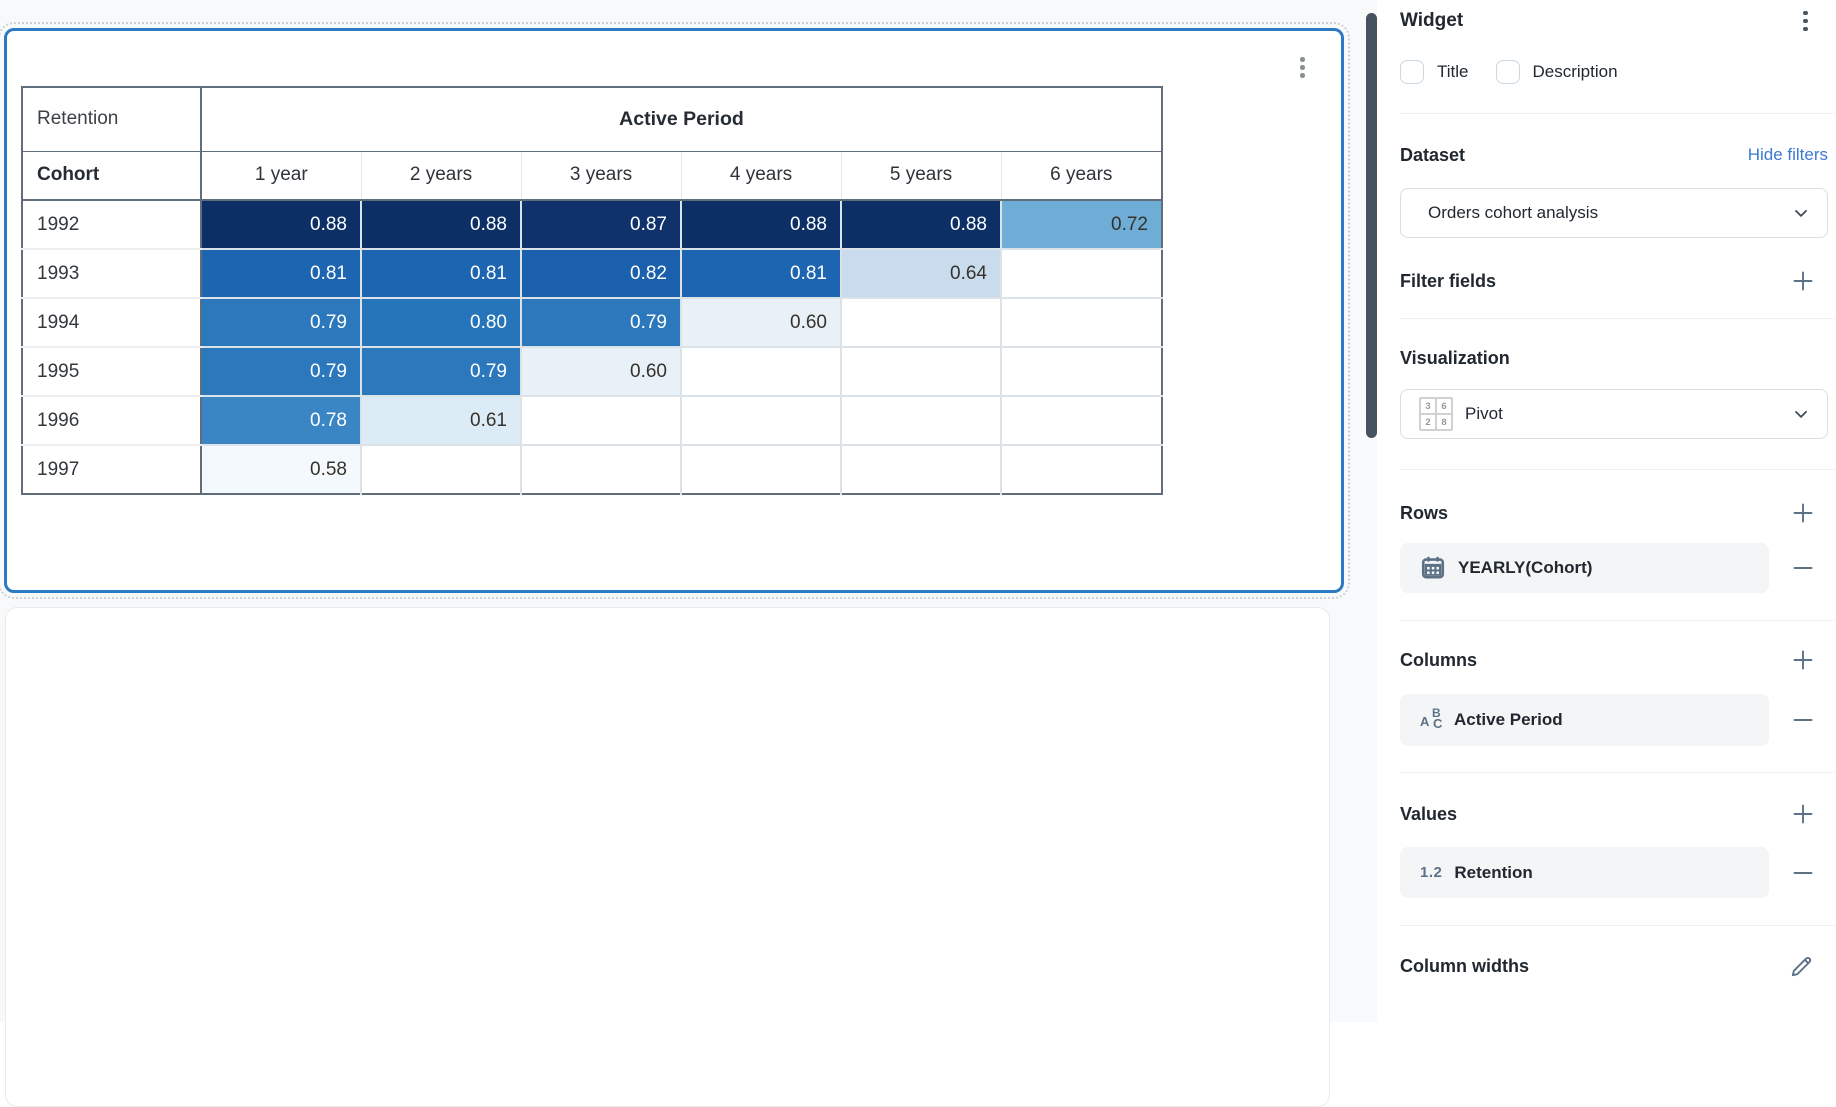  I want to click on pivot-value-cell: 0.64, so click(921, 274).